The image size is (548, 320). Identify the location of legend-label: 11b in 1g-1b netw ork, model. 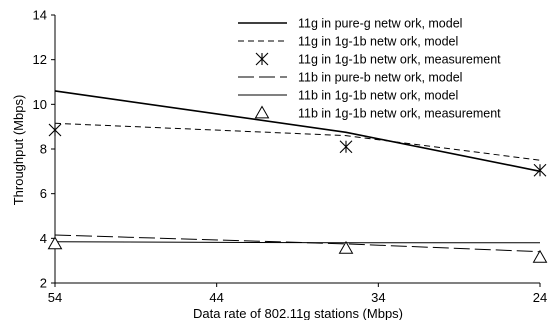
(378, 96).